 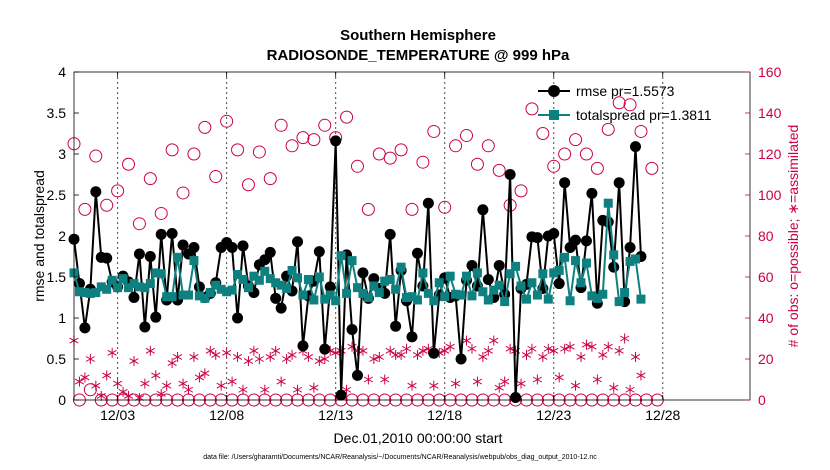 I want to click on x-tick-label: 12/28, so click(x=662, y=415).